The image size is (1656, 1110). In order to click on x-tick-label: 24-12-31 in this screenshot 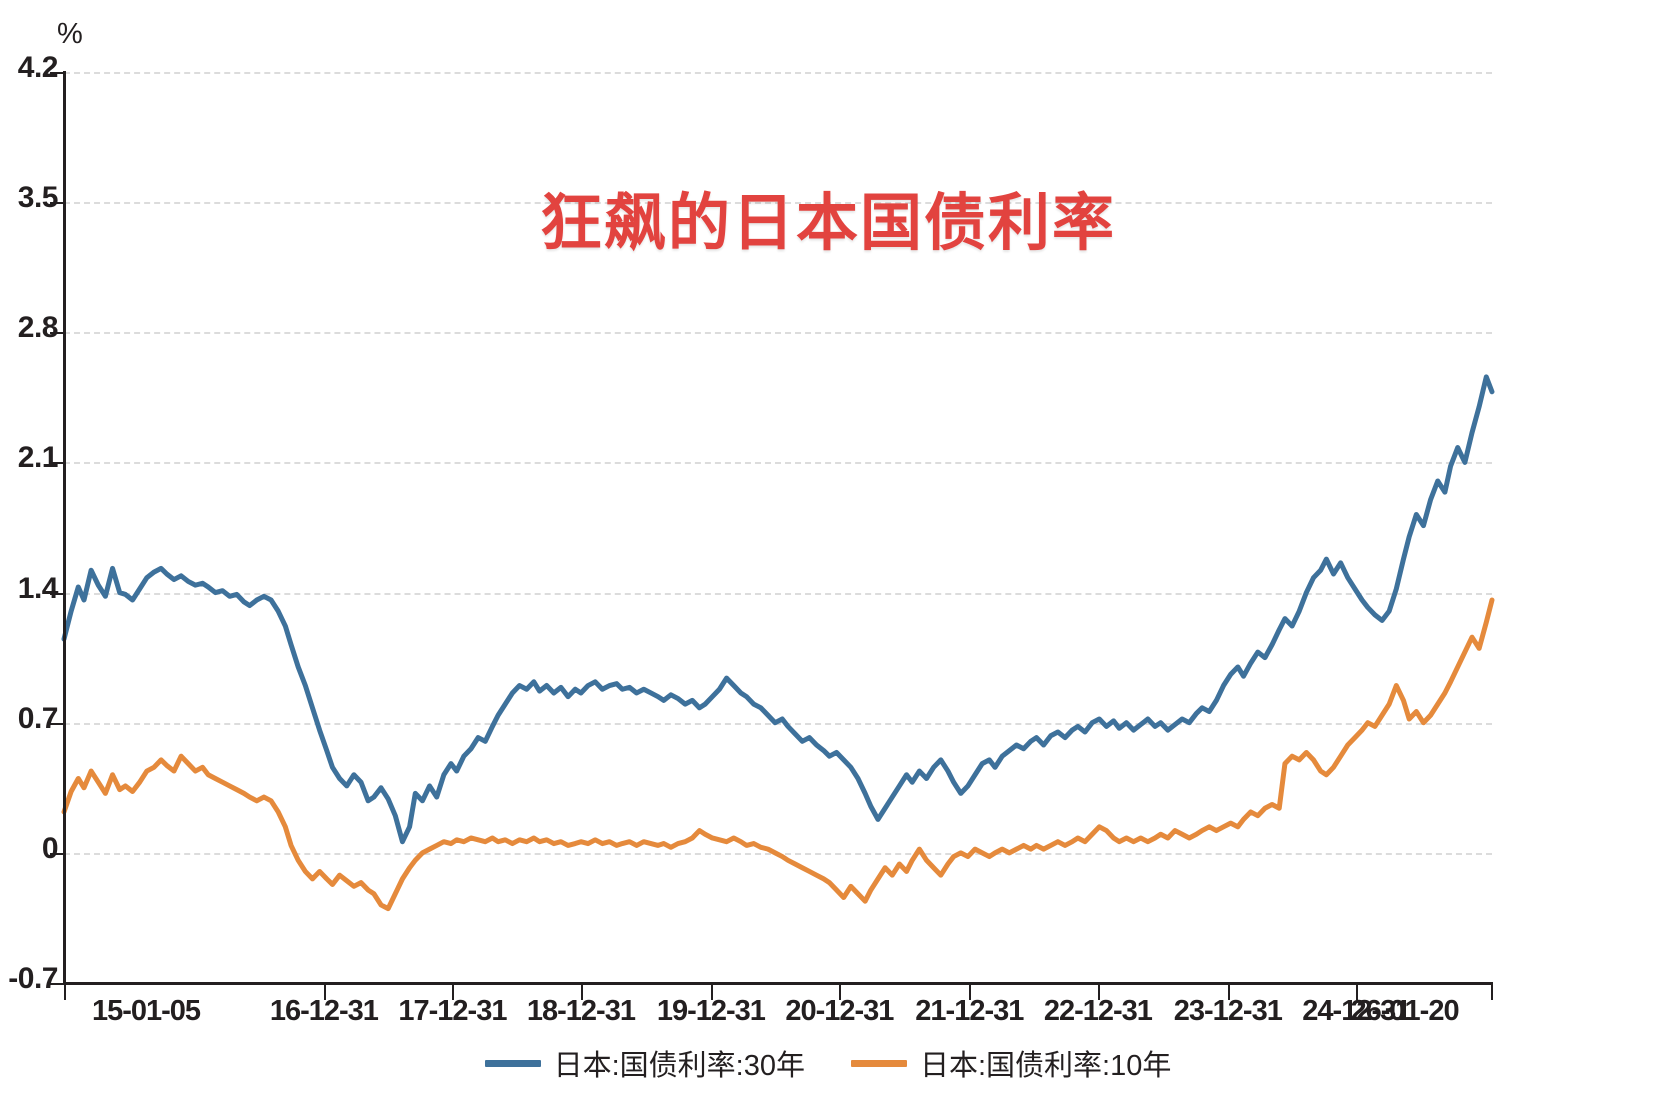, I will do `click(1356, 1011)`.